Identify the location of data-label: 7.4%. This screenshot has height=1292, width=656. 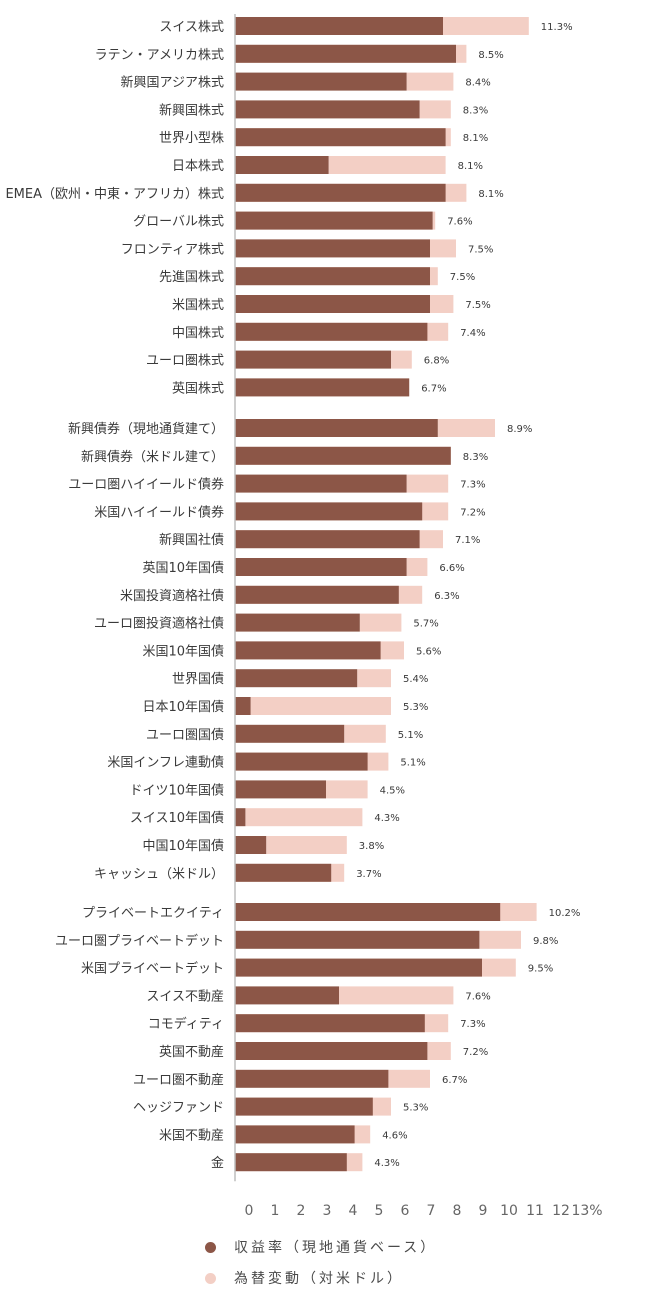
(472, 333).